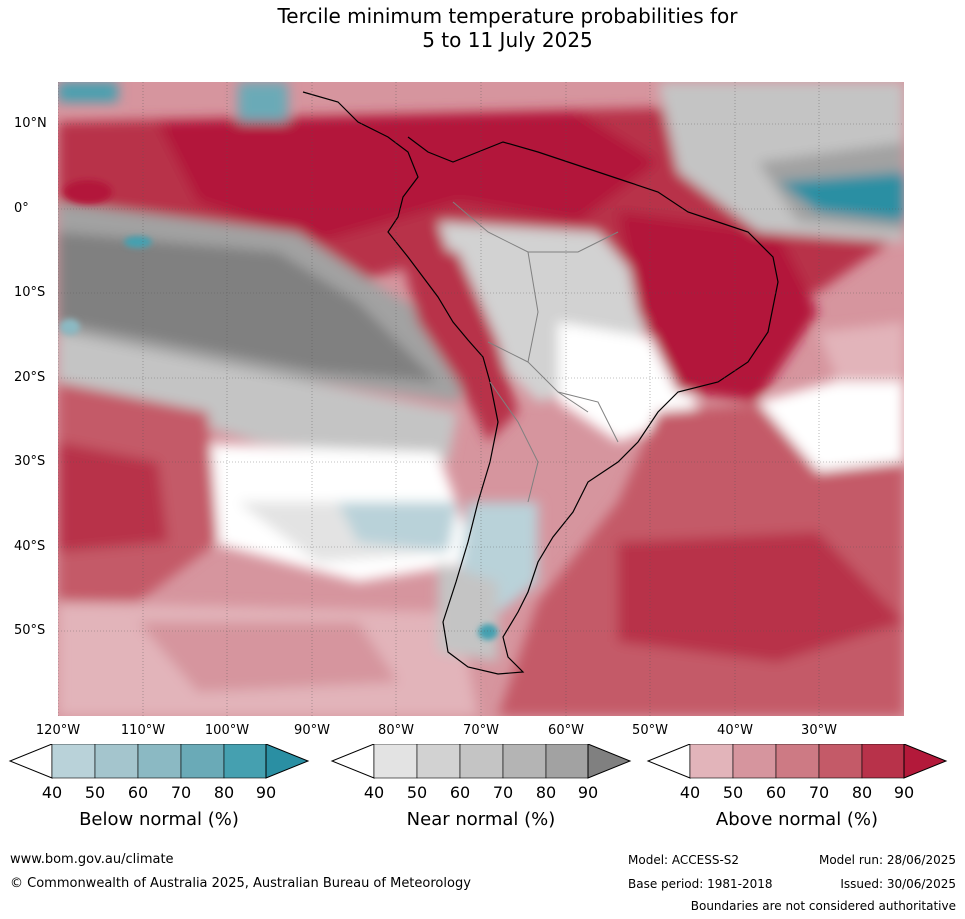 The image size is (965, 919). I want to click on lon-label-110w: 110°W, so click(143, 730).